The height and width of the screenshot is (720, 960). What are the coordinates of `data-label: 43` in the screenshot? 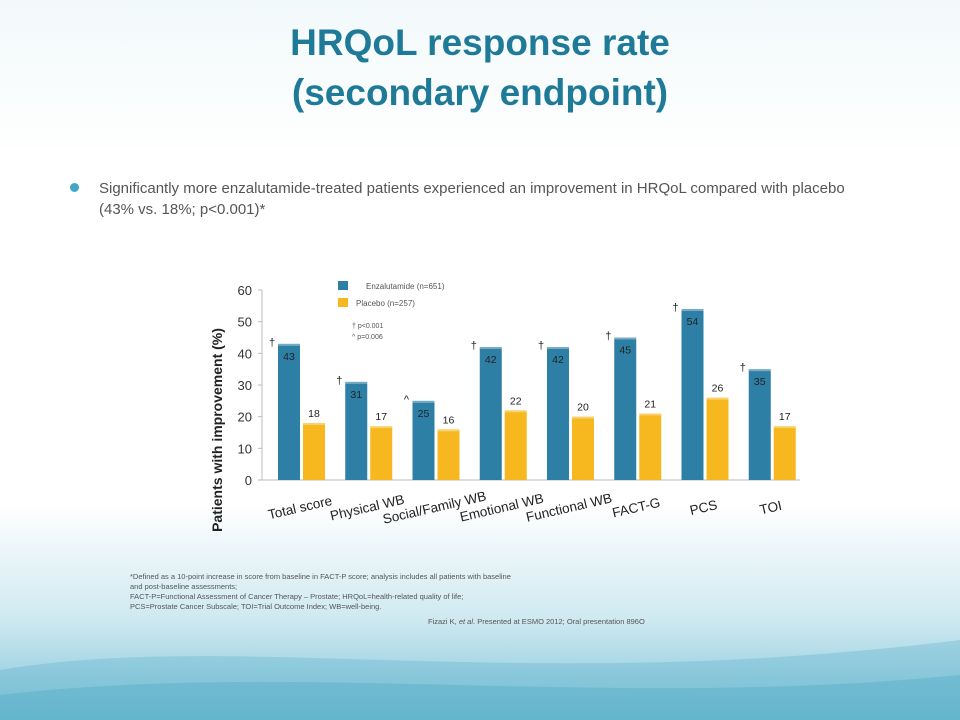 It's located at (289, 357).